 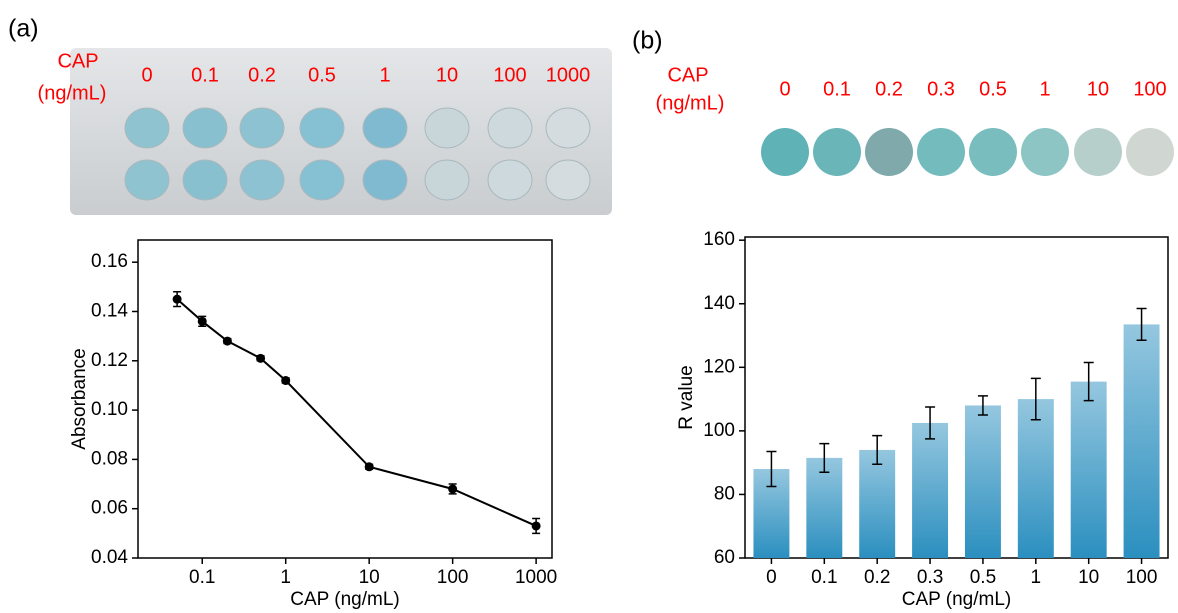 I want to click on x-tick-label: 0.3, so click(x=930, y=577).